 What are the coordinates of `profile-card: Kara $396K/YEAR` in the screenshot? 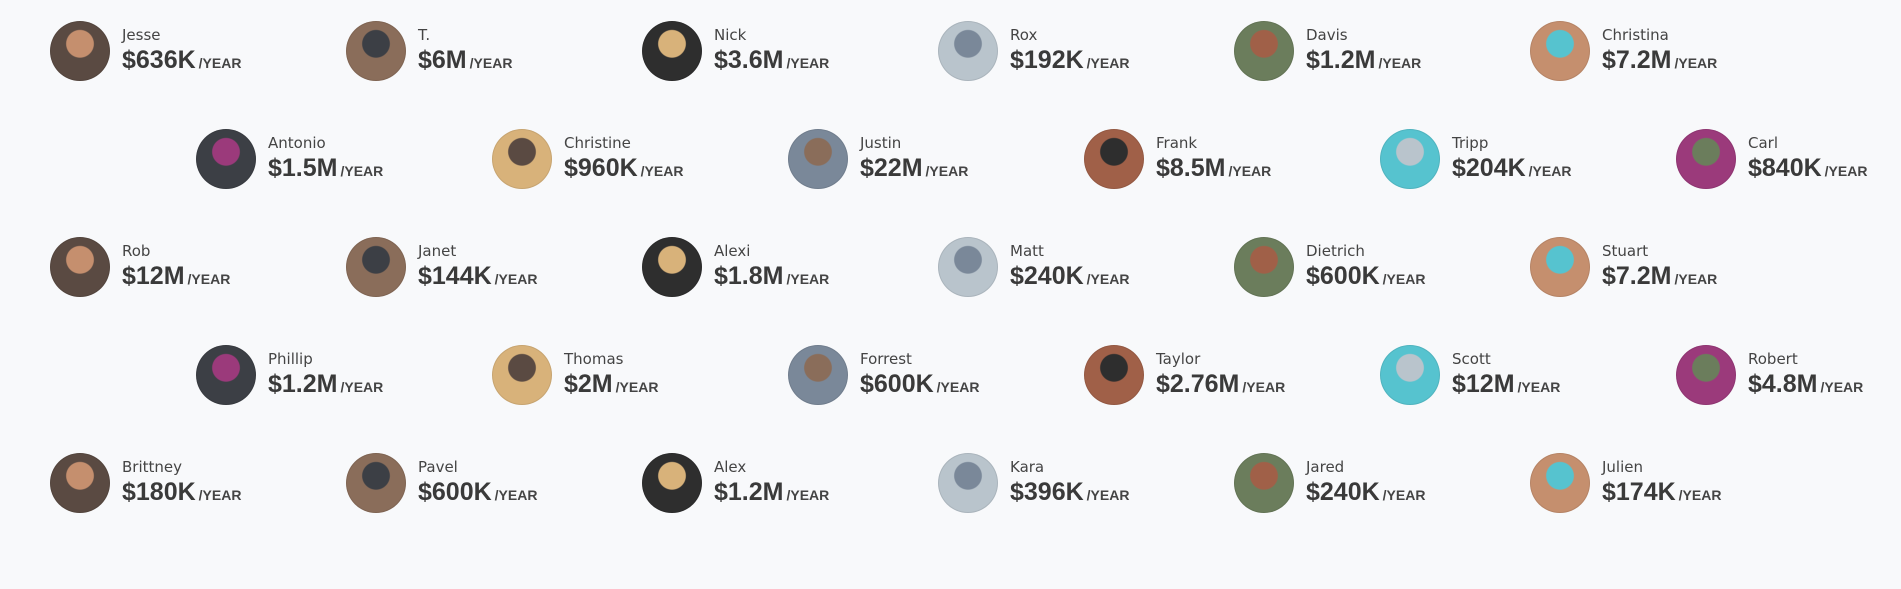 It's located at (1033, 483).